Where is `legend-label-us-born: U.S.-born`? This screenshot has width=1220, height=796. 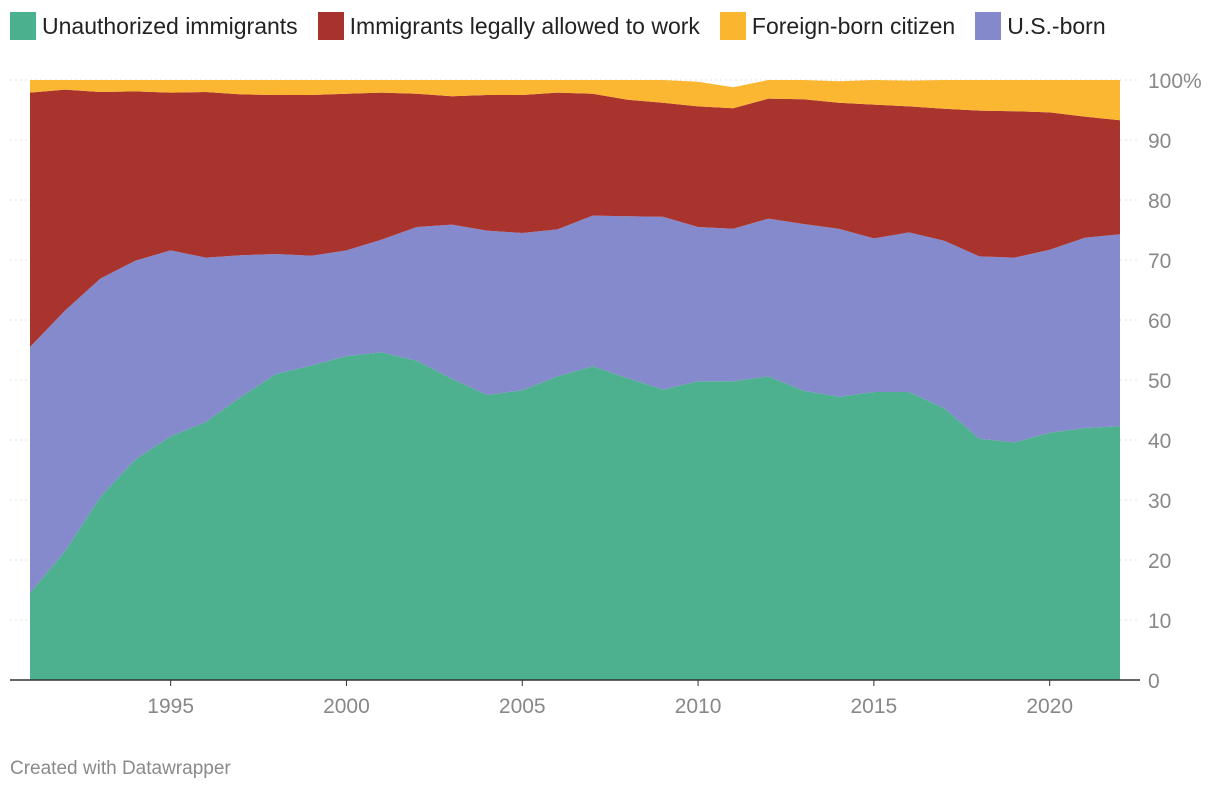 legend-label-us-born: U.S.-born is located at coordinates (1056, 25).